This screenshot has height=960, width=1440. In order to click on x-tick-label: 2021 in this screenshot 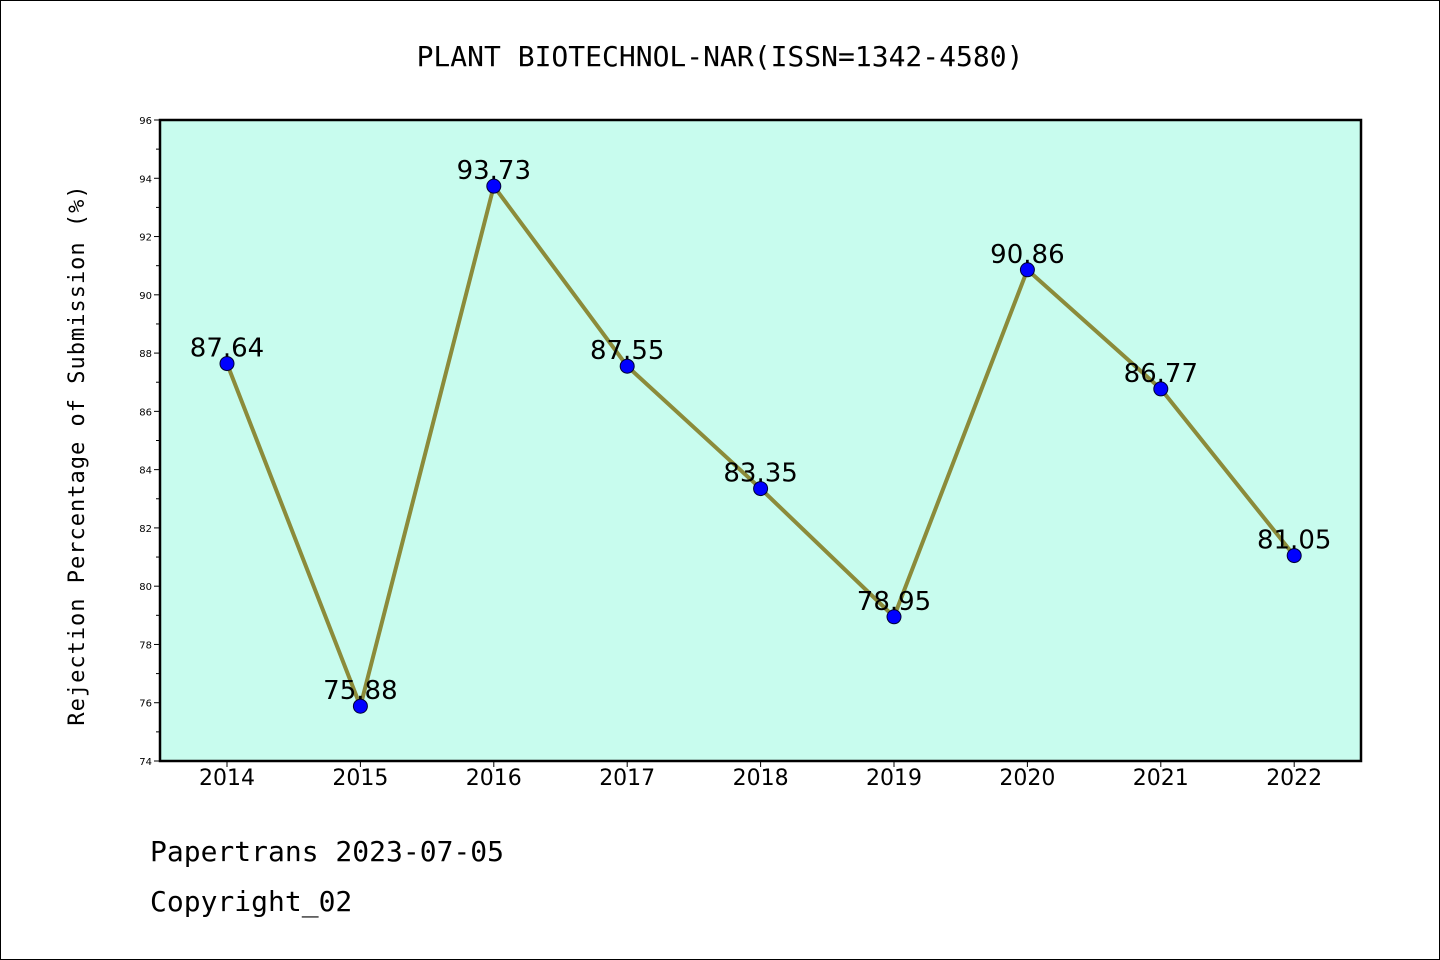, I will do `click(1161, 778)`.